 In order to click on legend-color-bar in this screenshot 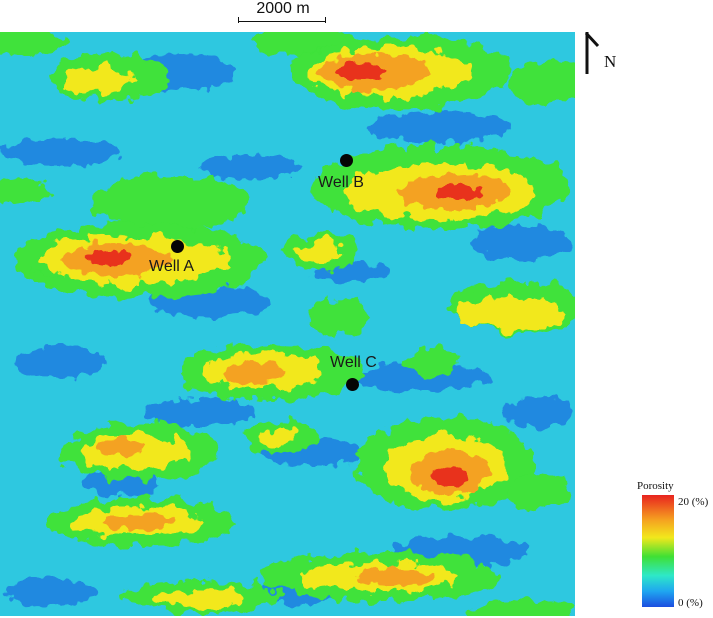, I will do `click(658, 551)`.